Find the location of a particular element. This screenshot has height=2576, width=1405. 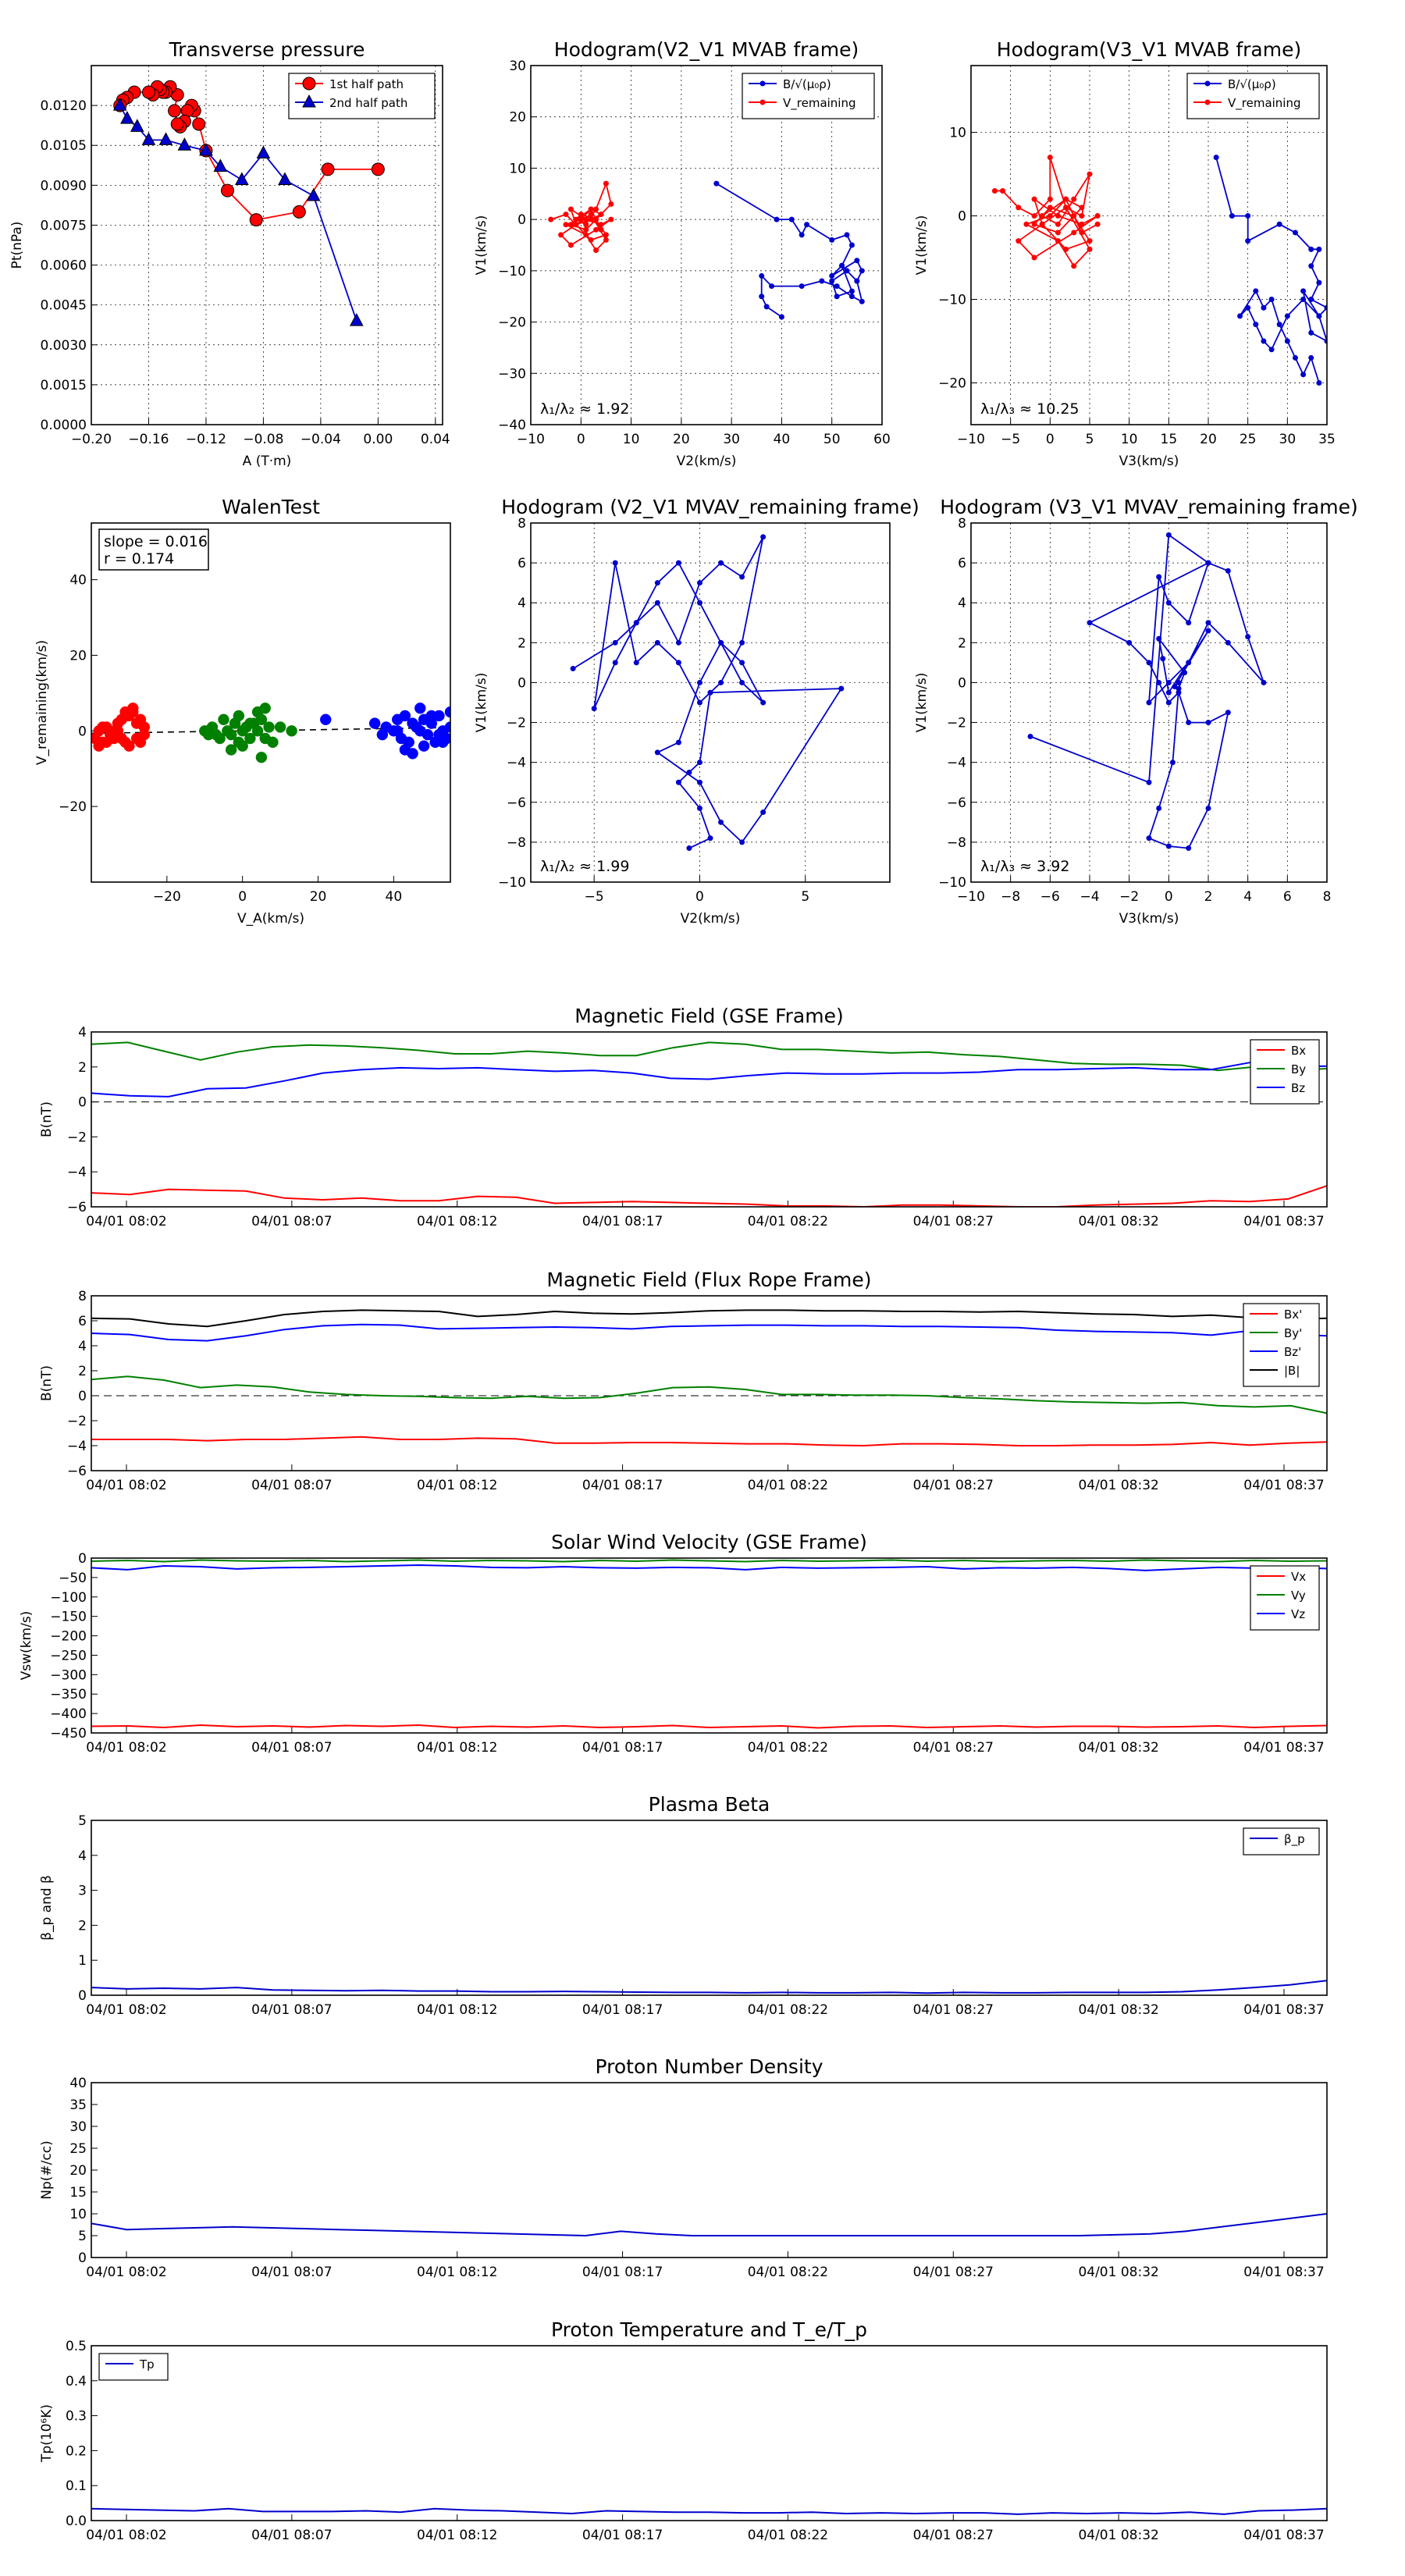

chart5-ylabel: V1(km/s) is located at coordinates (922, 703).